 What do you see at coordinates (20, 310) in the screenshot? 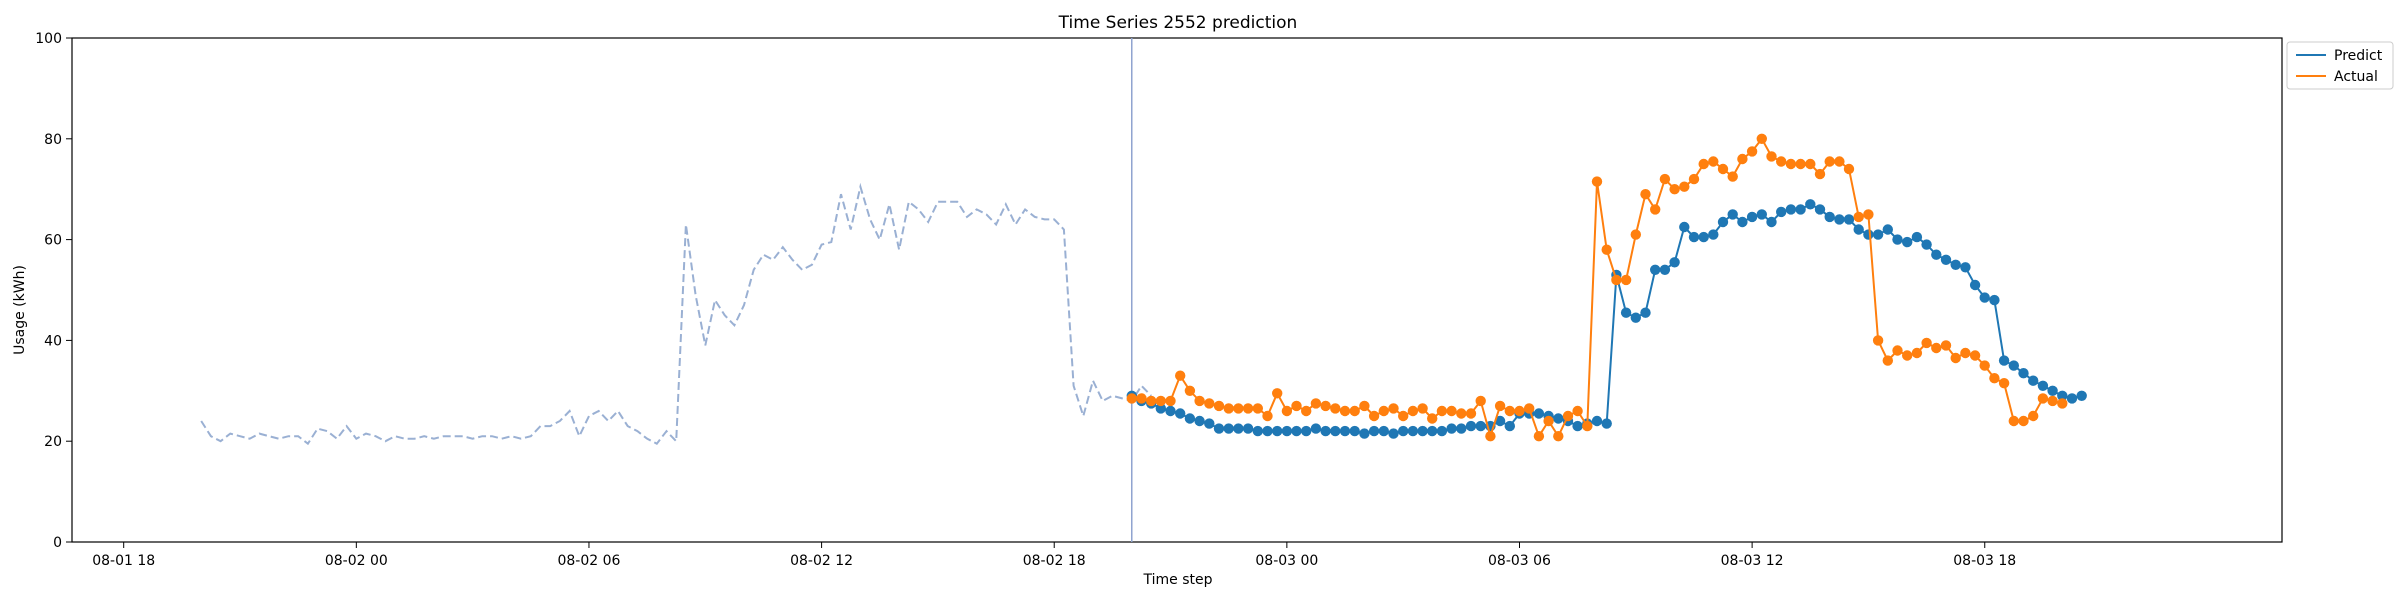
I see `y-axis-label: Usage (kWh)` at bounding box center [20, 310].